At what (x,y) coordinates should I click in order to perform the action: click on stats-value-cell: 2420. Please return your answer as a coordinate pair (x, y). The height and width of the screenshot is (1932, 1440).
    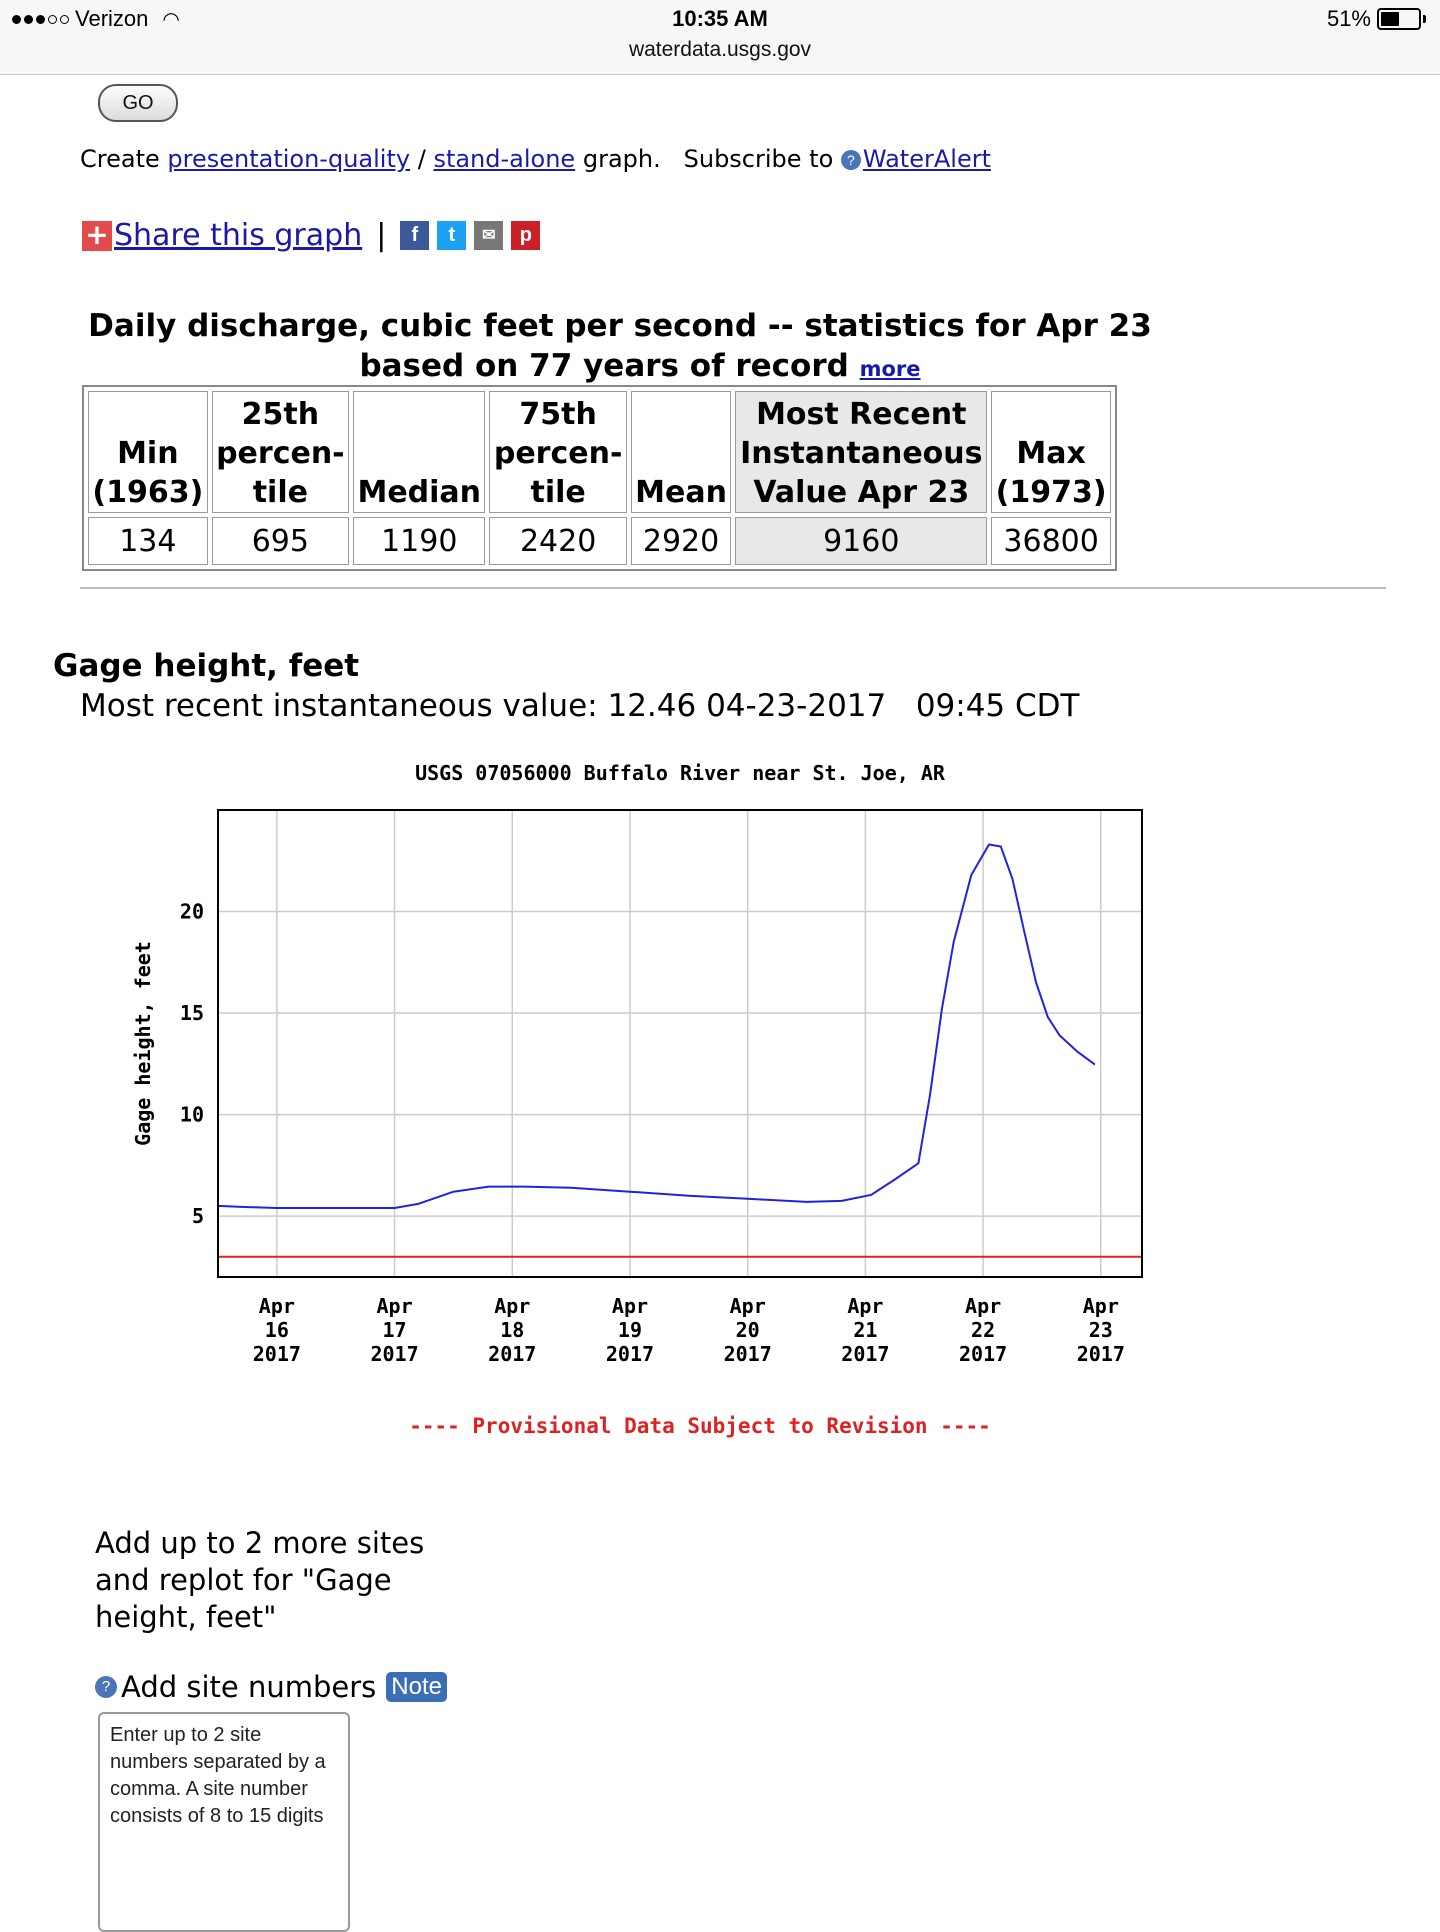
    Looking at the image, I should click on (558, 541).